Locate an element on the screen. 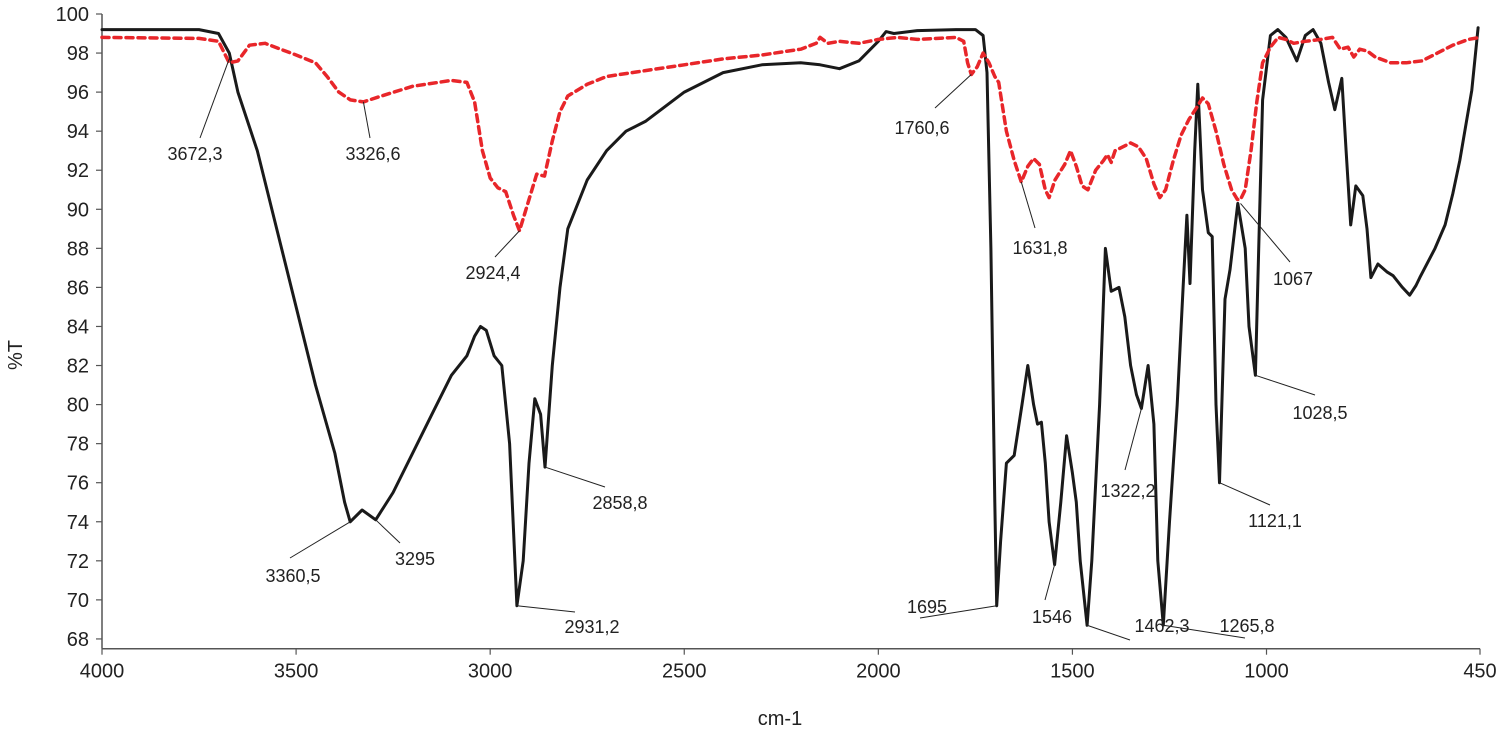 This screenshot has width=1501, height=733. annotation-label: 1121,1 is located at coordinates (1275, 521).